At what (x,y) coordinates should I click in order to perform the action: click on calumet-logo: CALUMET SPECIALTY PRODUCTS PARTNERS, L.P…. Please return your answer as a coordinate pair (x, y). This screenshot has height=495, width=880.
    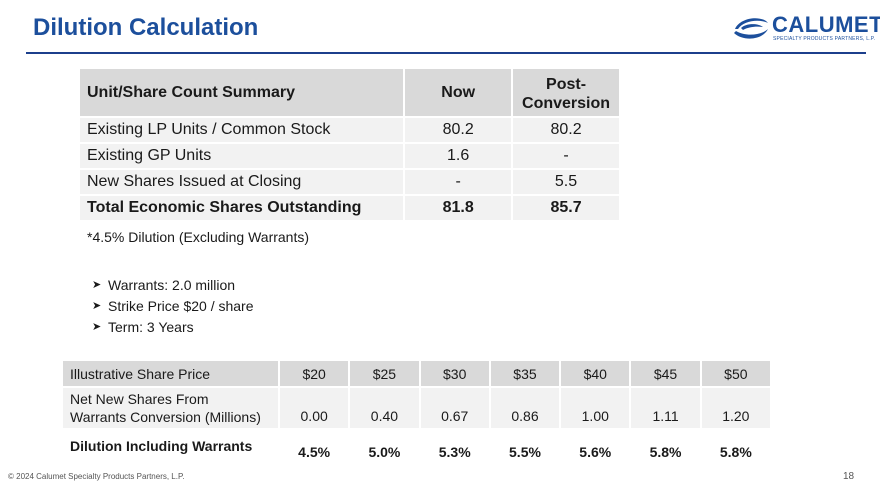
    Looking at the image, I should click on (806, 30).